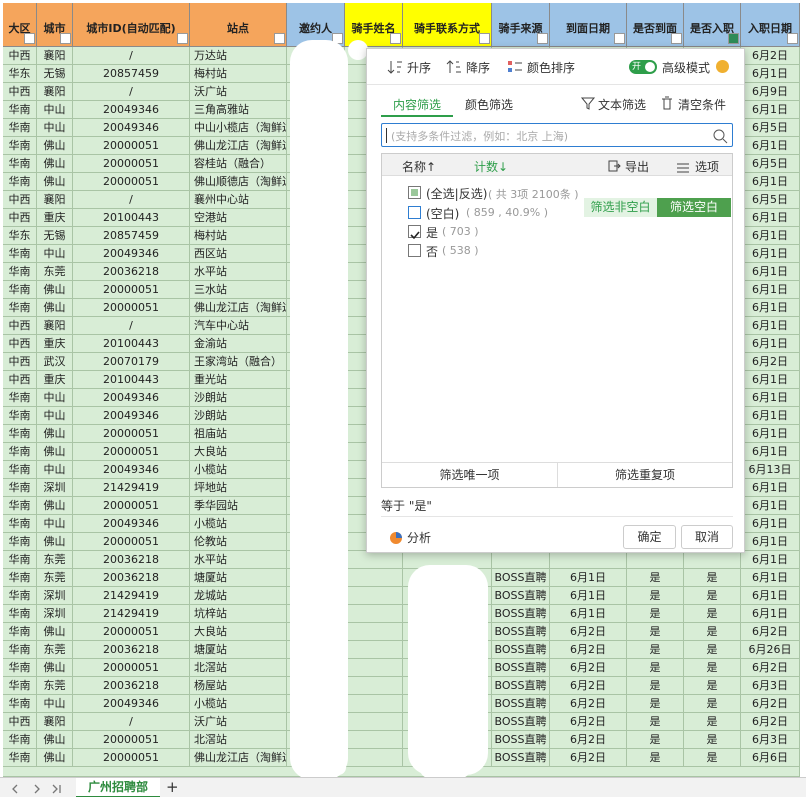 This screenshot has height=797, width=806. I want to click on filter-unique: 筛选唯一项, so click(469, 475).